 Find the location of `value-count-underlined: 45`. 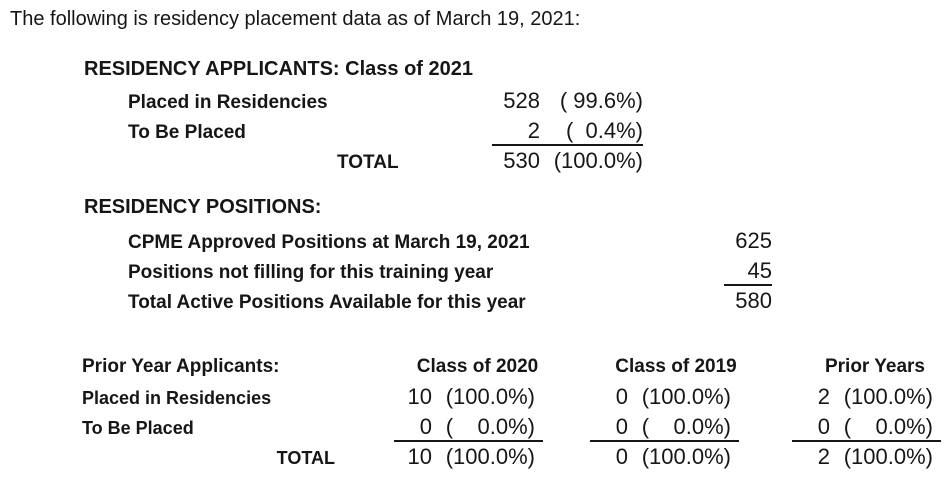

value-count-underlined: 45 is located at coordinates (748, 272).